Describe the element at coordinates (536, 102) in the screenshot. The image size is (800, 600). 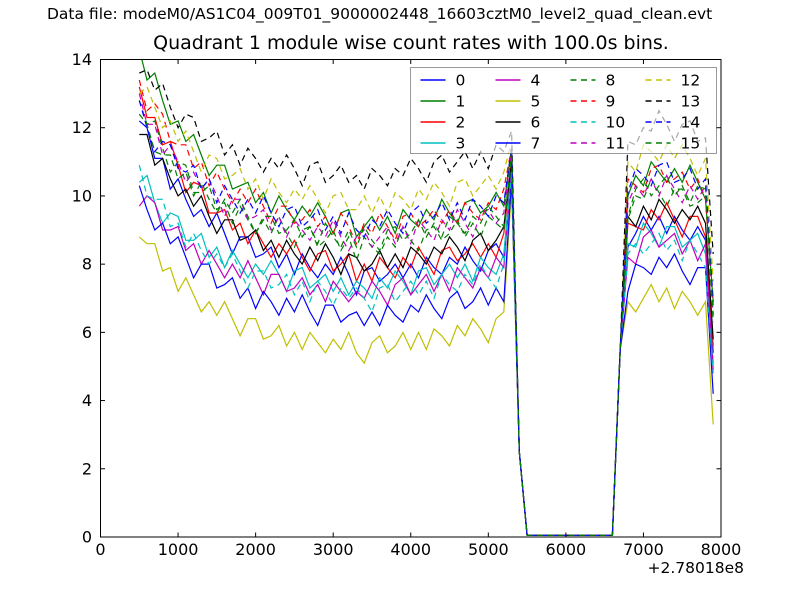
I see `legend-item-label: 5` at that location.